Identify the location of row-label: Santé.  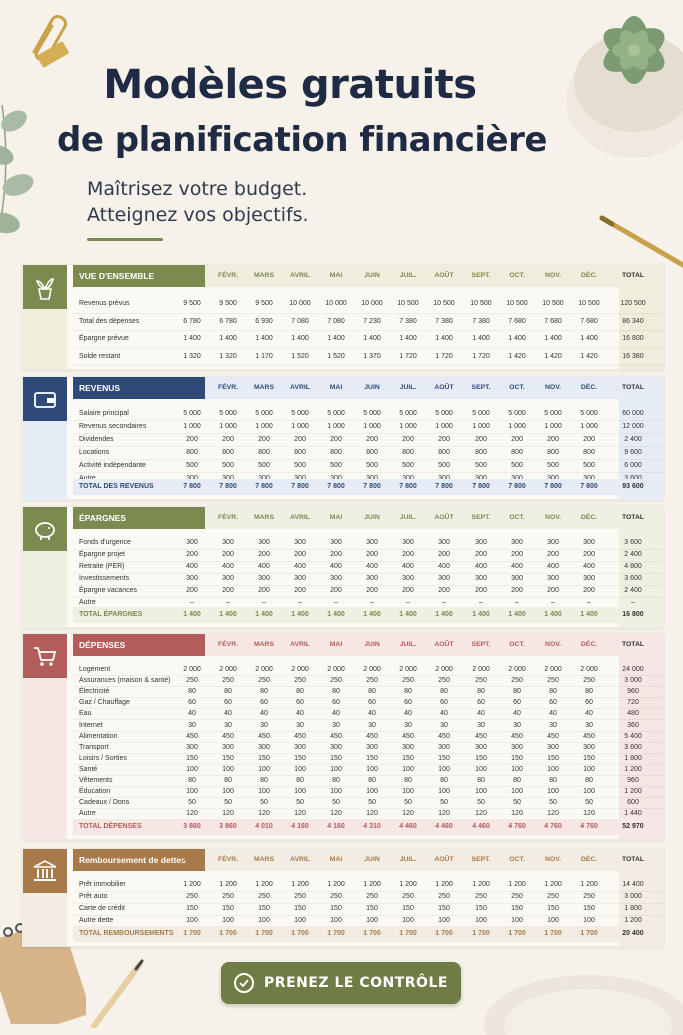
(88, 769).